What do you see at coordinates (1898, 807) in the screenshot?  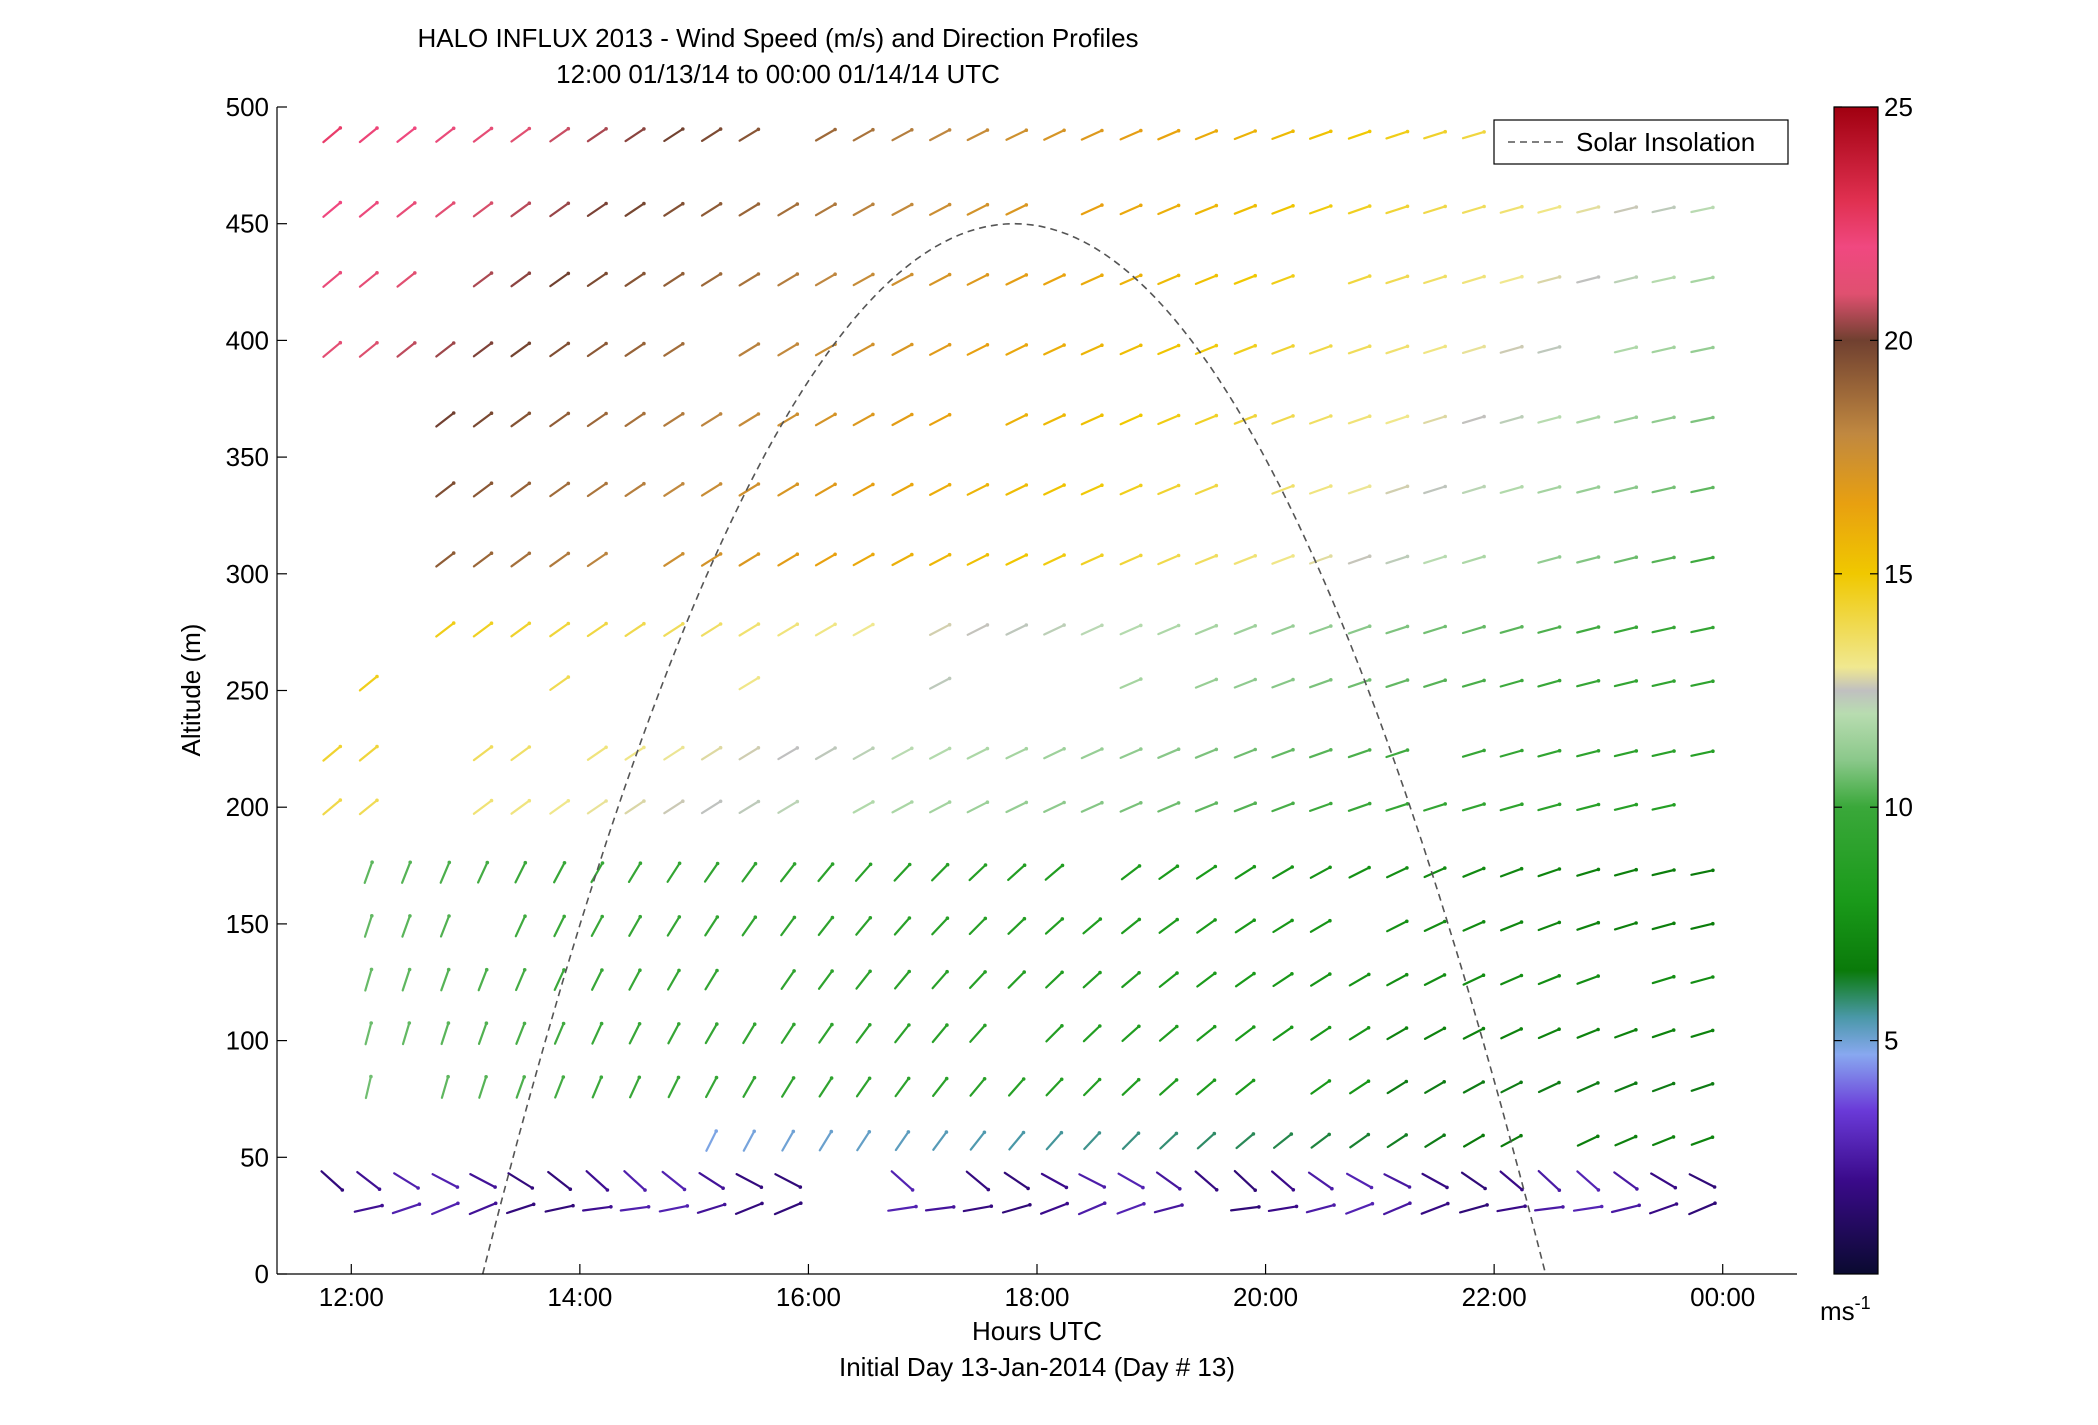 I see `colorbar-tick-label: 10` at bounding box center [1898, 807].